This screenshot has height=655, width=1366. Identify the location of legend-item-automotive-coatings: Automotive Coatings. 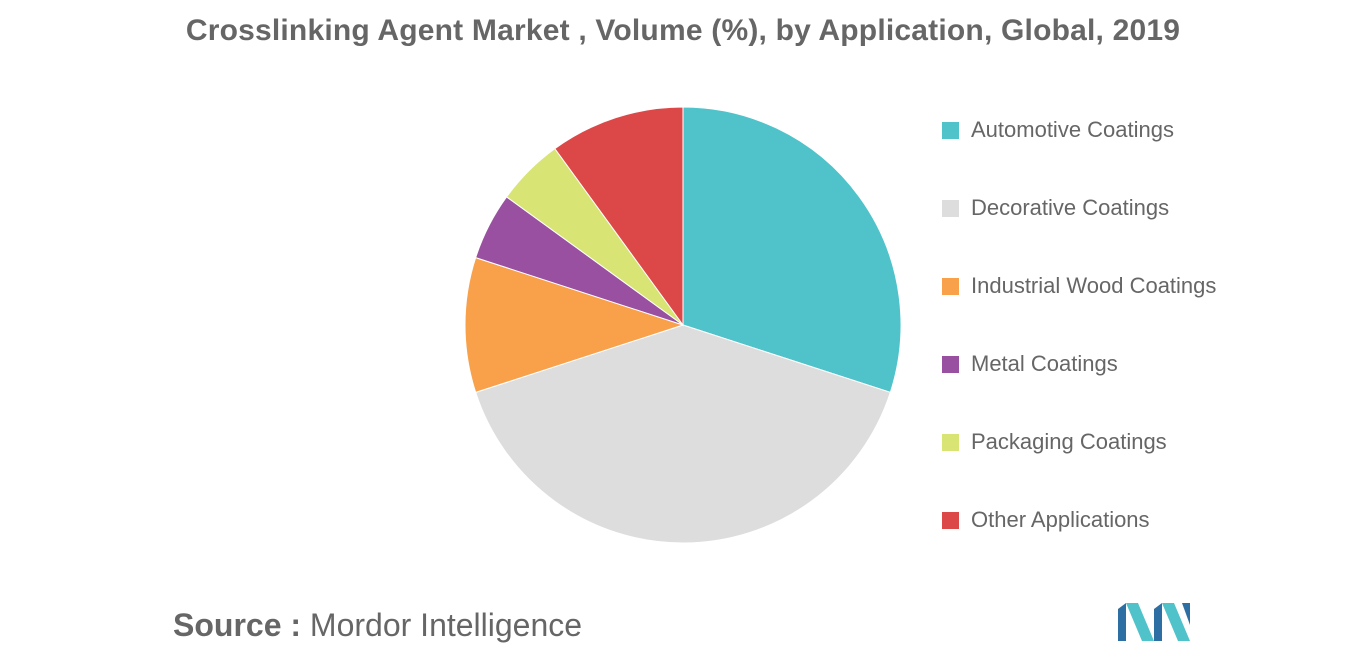
(1107, 130).